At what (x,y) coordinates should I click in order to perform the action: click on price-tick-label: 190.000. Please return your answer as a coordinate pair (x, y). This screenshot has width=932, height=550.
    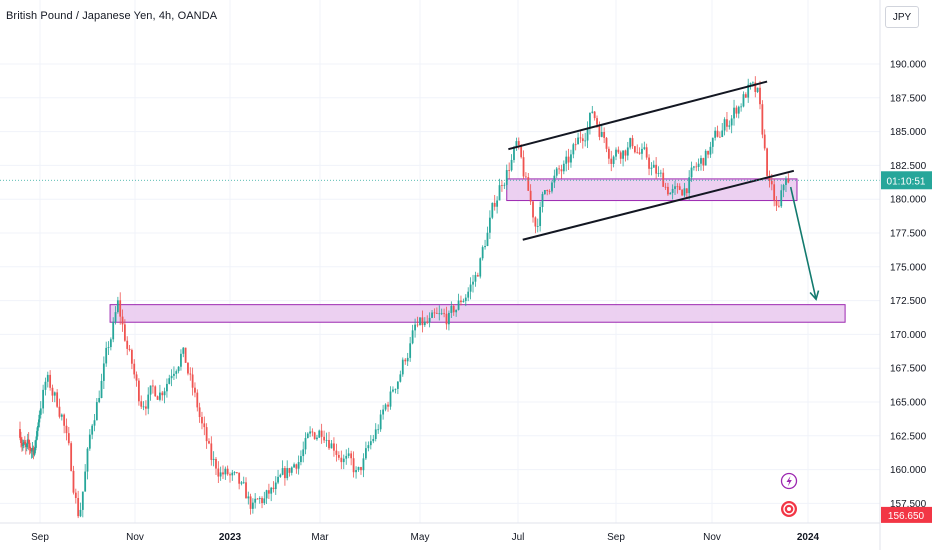
    Looking at the image, I should click on (908, 65).